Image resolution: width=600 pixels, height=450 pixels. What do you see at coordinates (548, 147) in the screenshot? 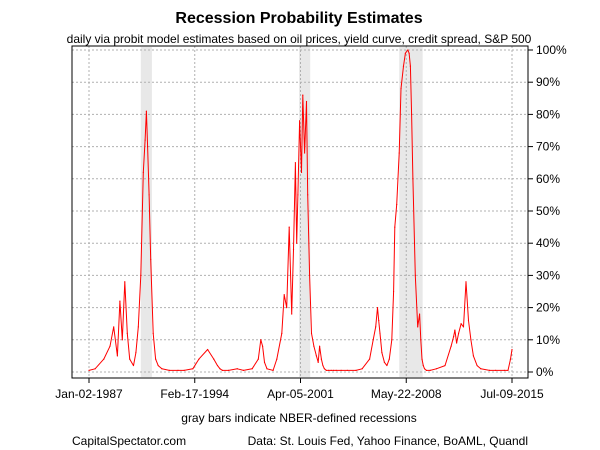
I see `y-tick-label: 70%` at bounding box center [548, 147].